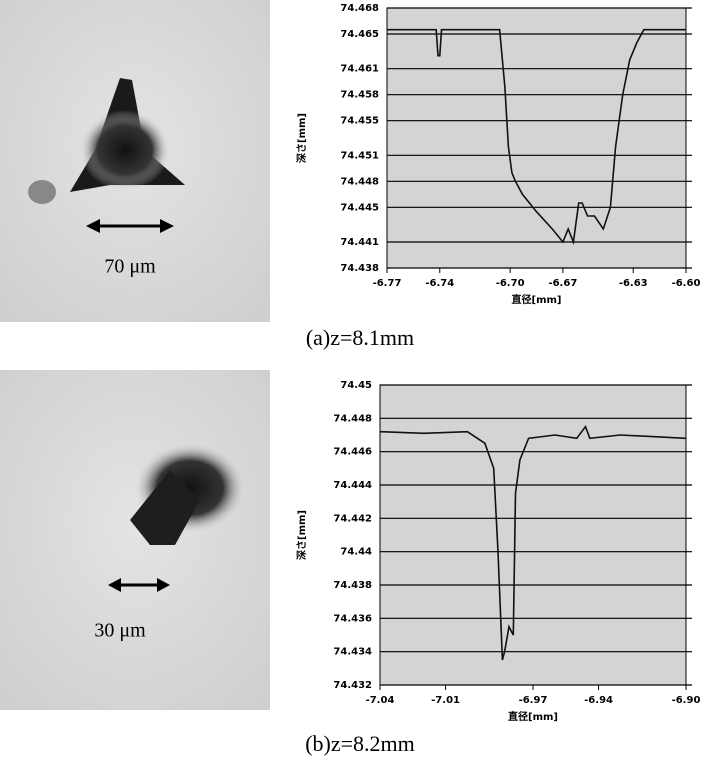 The width and height of the screenshot is (718, 769). What do you see at coordinates (686, 700) in the screenshot?
I see `x-tick-label: -6.90` at bounding box center [686, 700].